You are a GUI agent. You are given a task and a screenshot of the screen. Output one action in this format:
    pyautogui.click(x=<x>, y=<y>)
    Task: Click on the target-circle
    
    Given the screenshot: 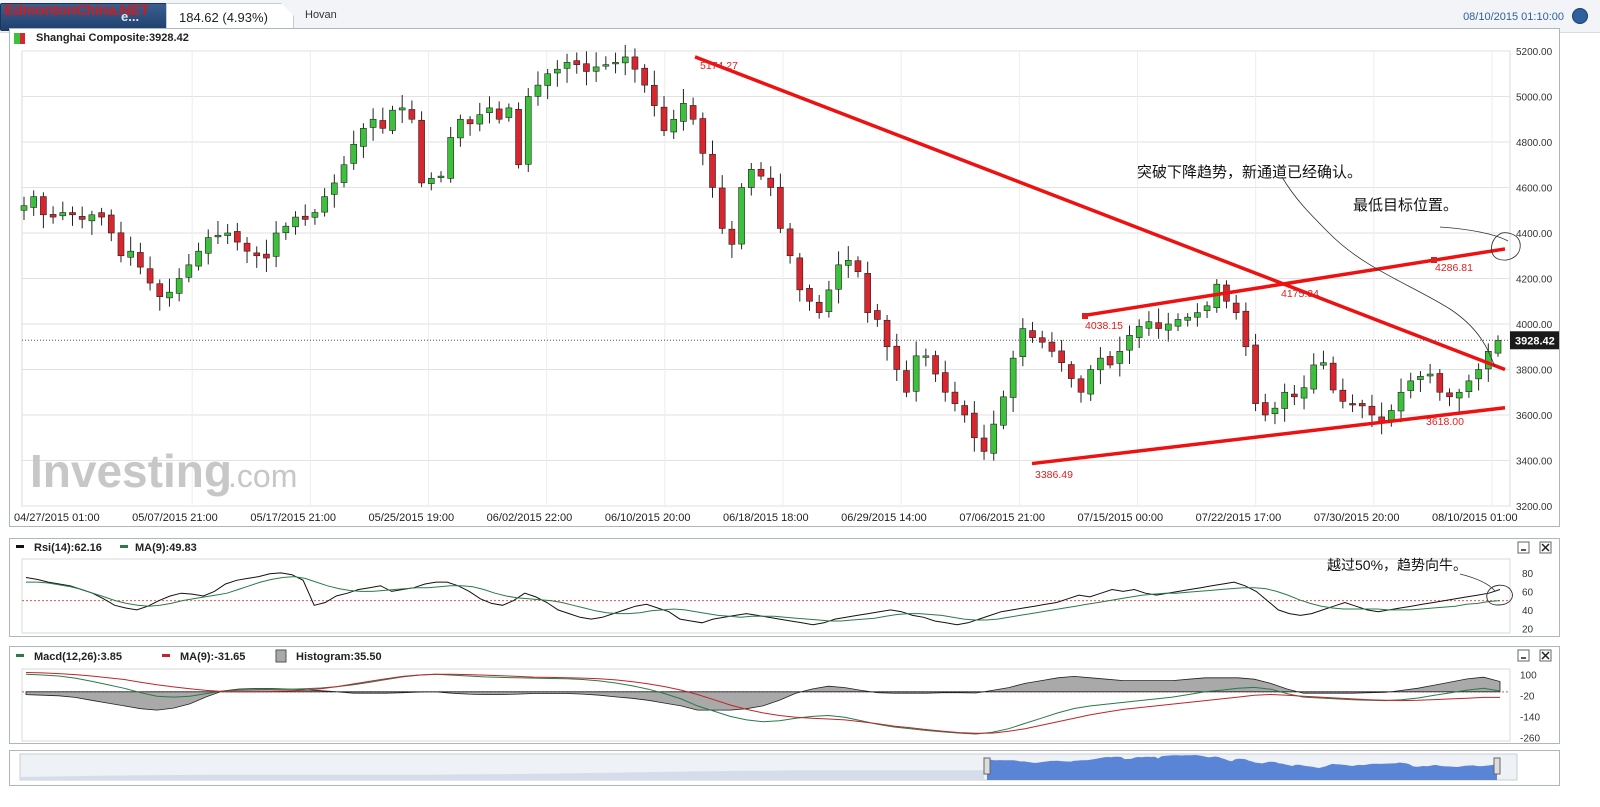 What is the action you would take?
    pyautogui.click(x=1506, y=246)
    